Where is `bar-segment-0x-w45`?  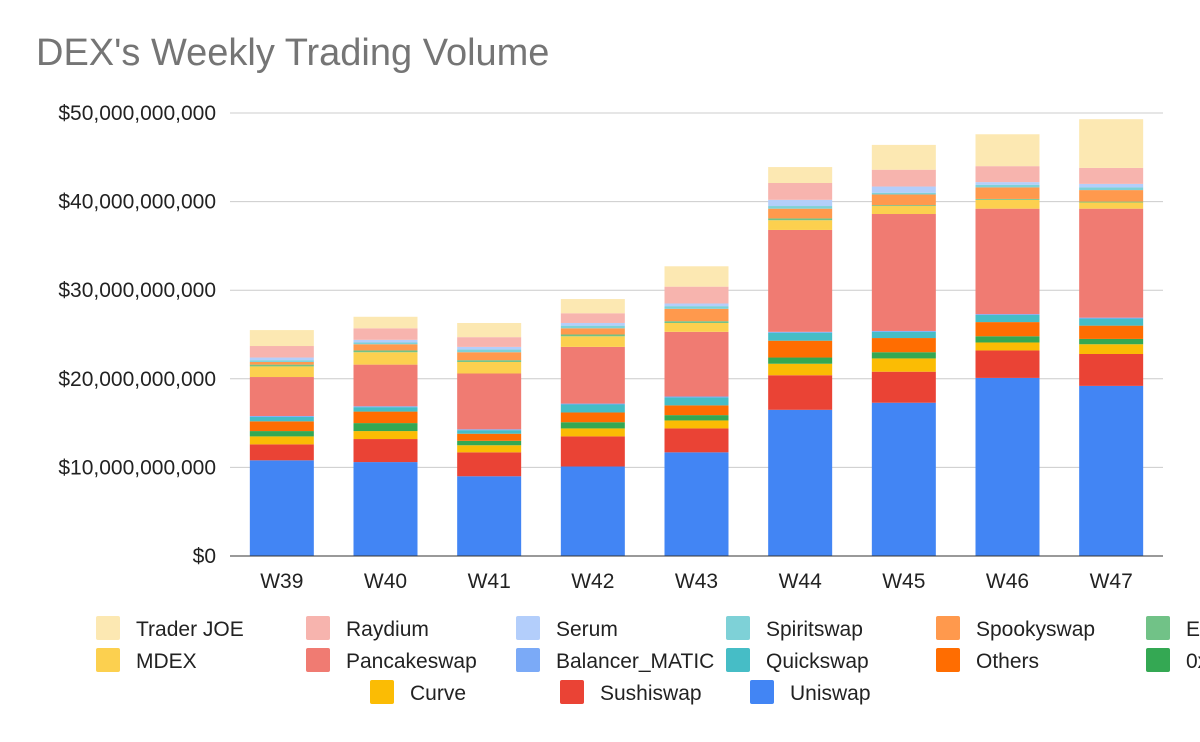 bar-segment-0x-w45 is located at coordinates (903, 355).